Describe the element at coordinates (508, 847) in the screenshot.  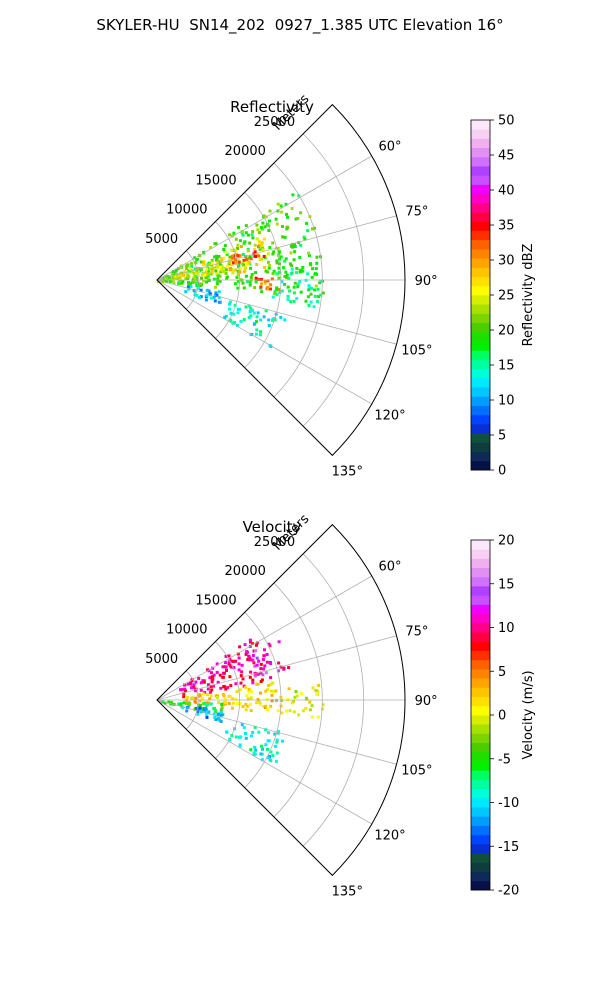
I see `colorbar-tick-label: -15` at that location.